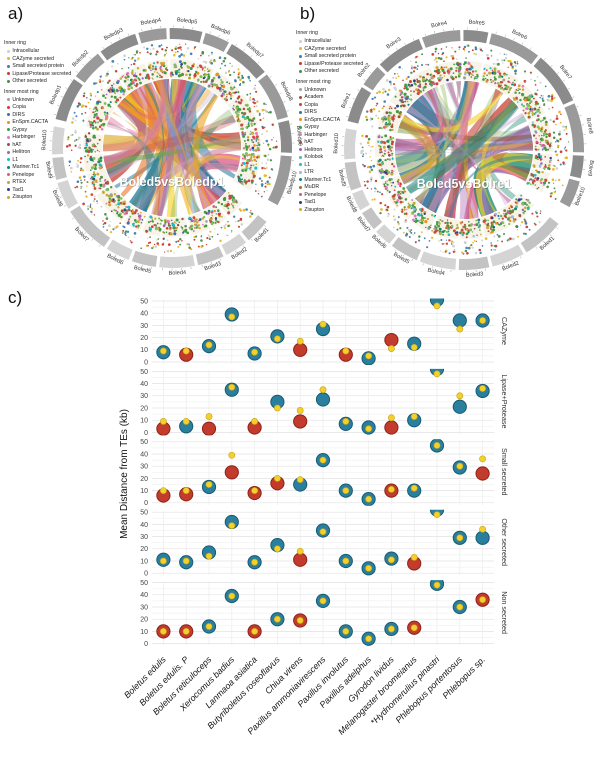 The image size is (600, 772). I want to click on y-tick-label: 0, so click(146, 574).